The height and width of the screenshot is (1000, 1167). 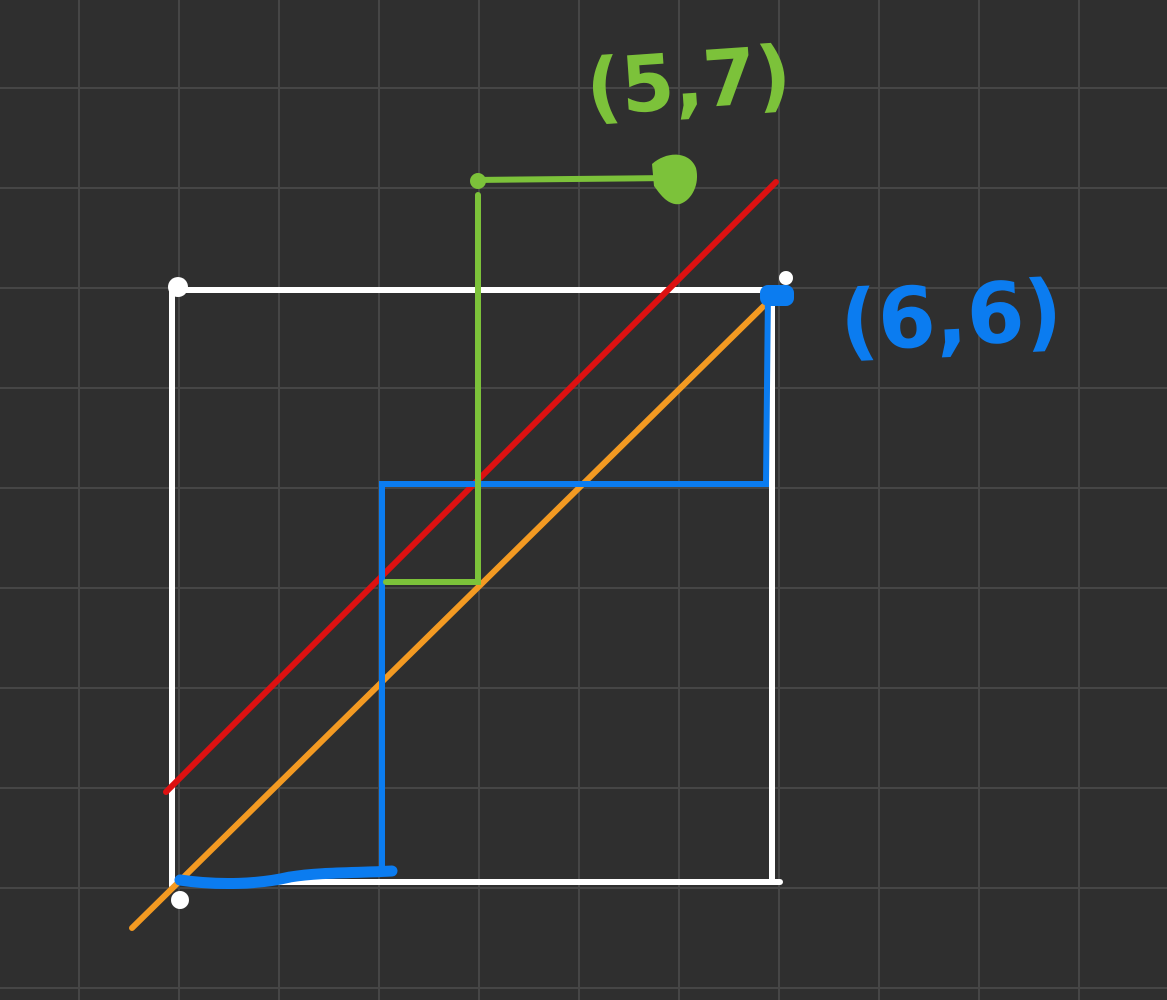 I want to click on green-arrowhead, so click(x=675, y=179).